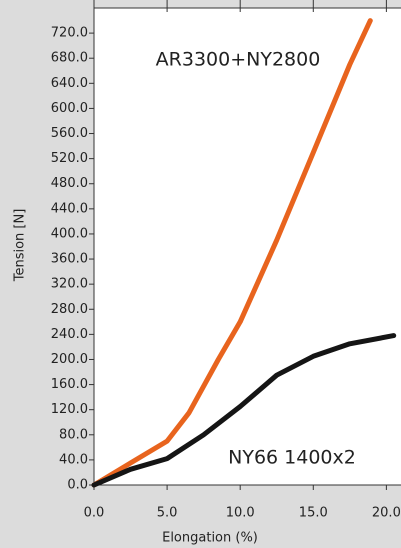 The height and width of the screenshot is (548, 401). I want to click on x-tick-label: 10.0, so click(240, 513).